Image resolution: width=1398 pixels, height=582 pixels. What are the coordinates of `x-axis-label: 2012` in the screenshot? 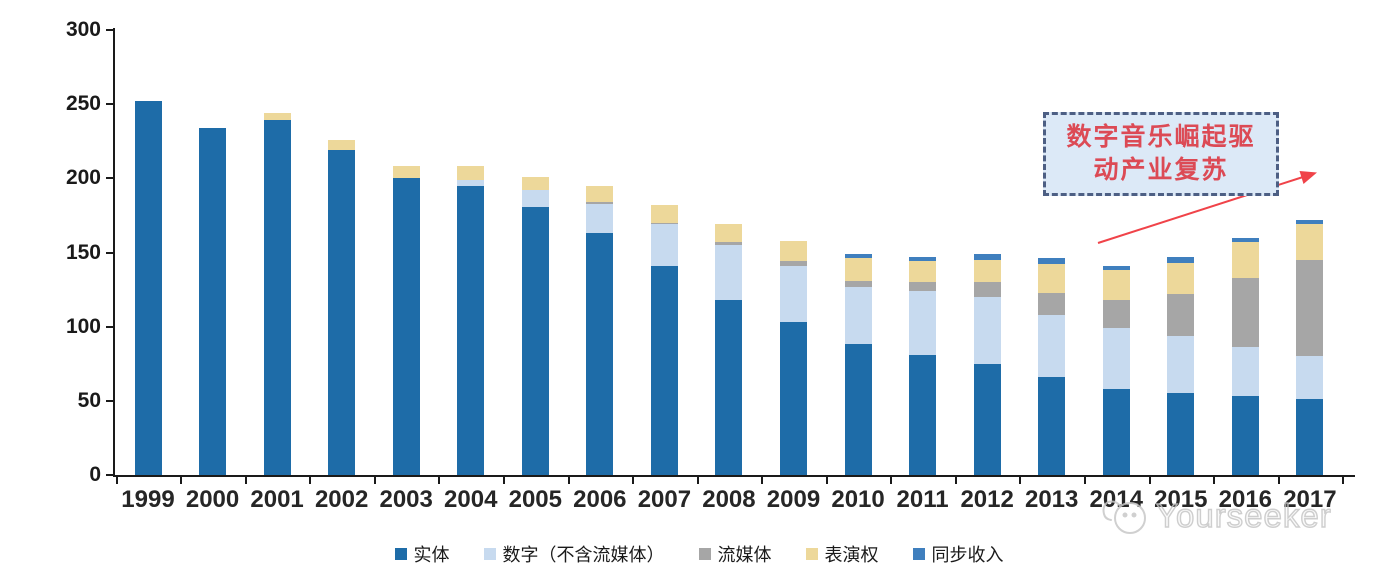 It's located at (987, 499).